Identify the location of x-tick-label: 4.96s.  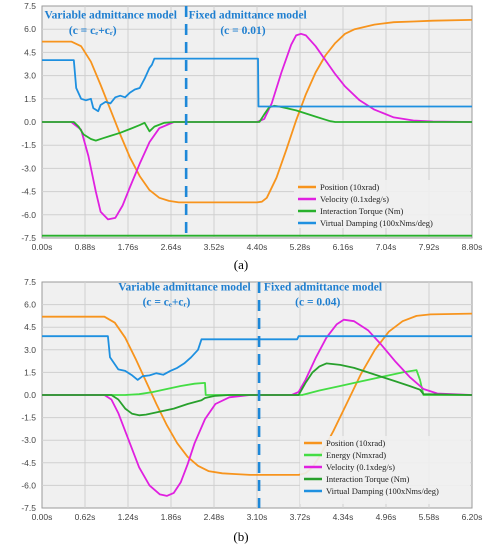
(386, 517).